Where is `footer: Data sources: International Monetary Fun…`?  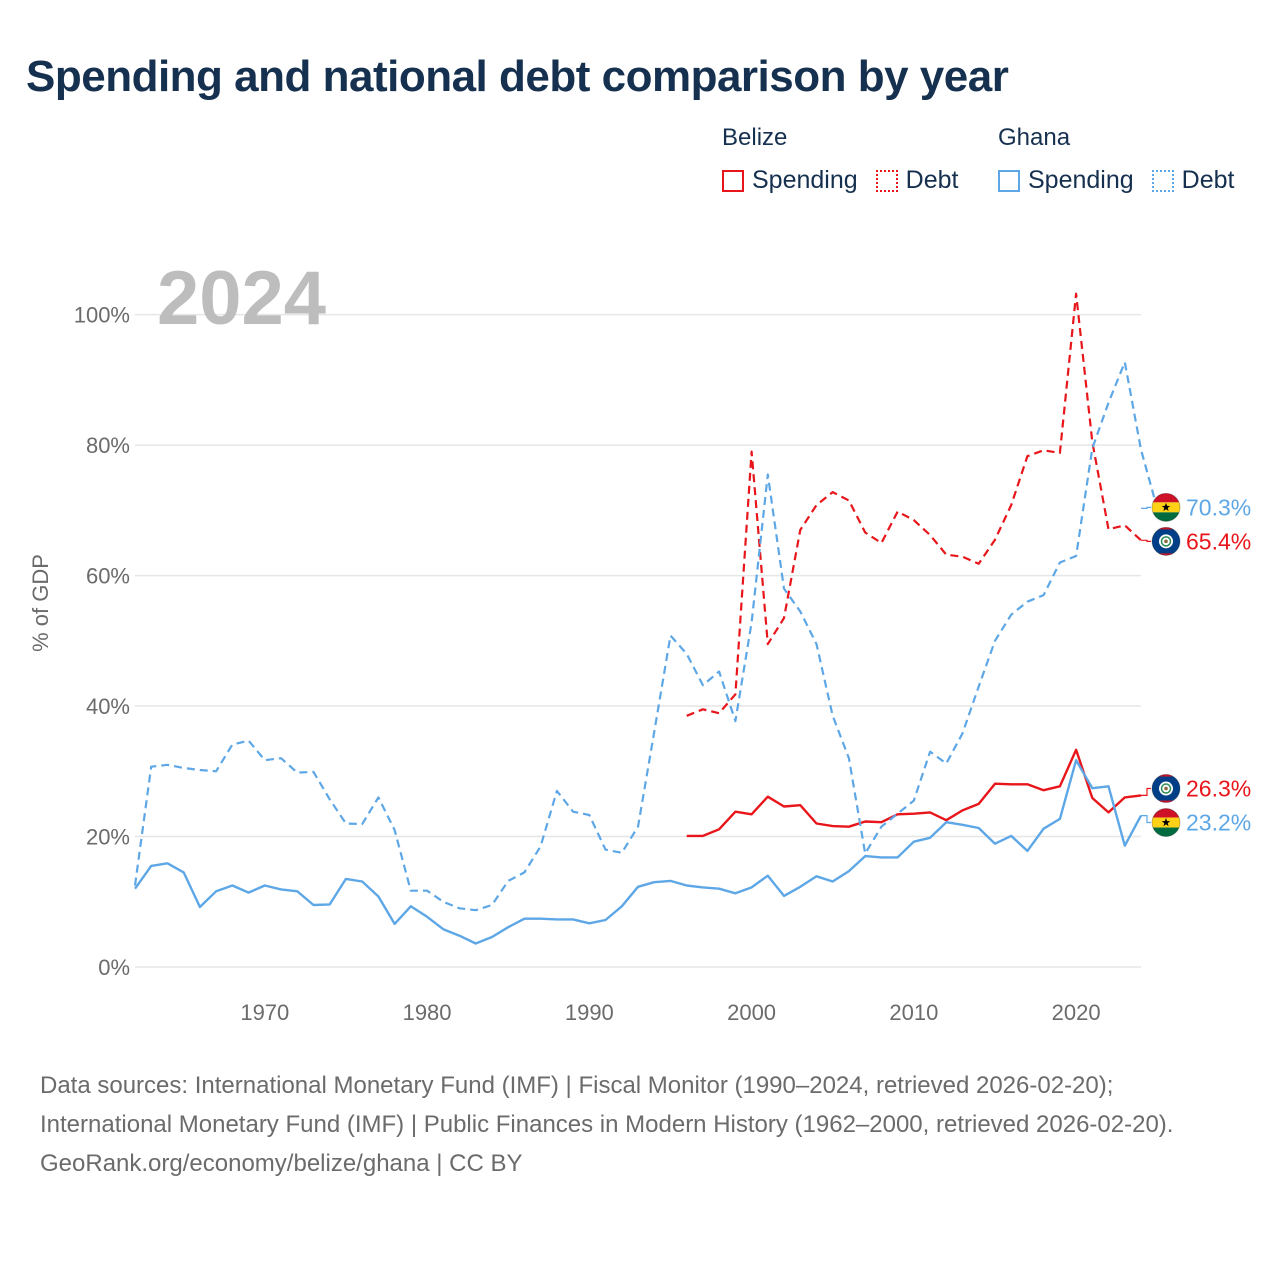
footer: Data sources: International Monetary Fun… is located at coordinates (640, 1124).